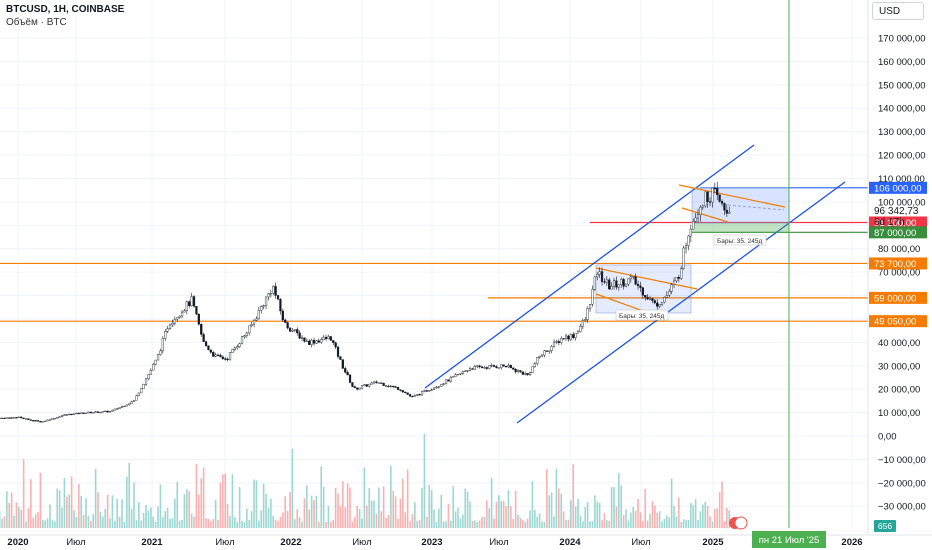 The image size is (932, 550). I want to click on currency-selector: USD, so click(898, 11).